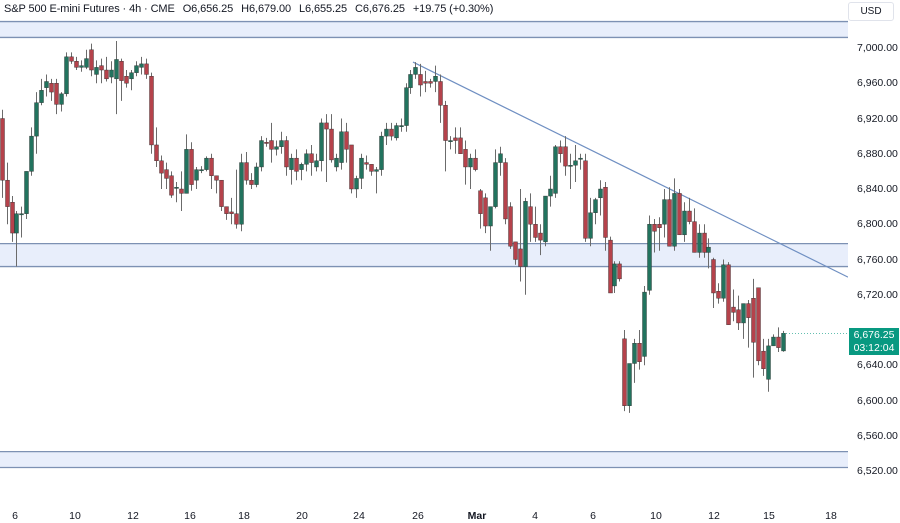 Image resolution: width=900 pixels, height=523 pixels. What do you see at coordinates (877, 189) in the screenshot?
I see `y-tick-label: 6,840.00` at bounding box center [877, 189].